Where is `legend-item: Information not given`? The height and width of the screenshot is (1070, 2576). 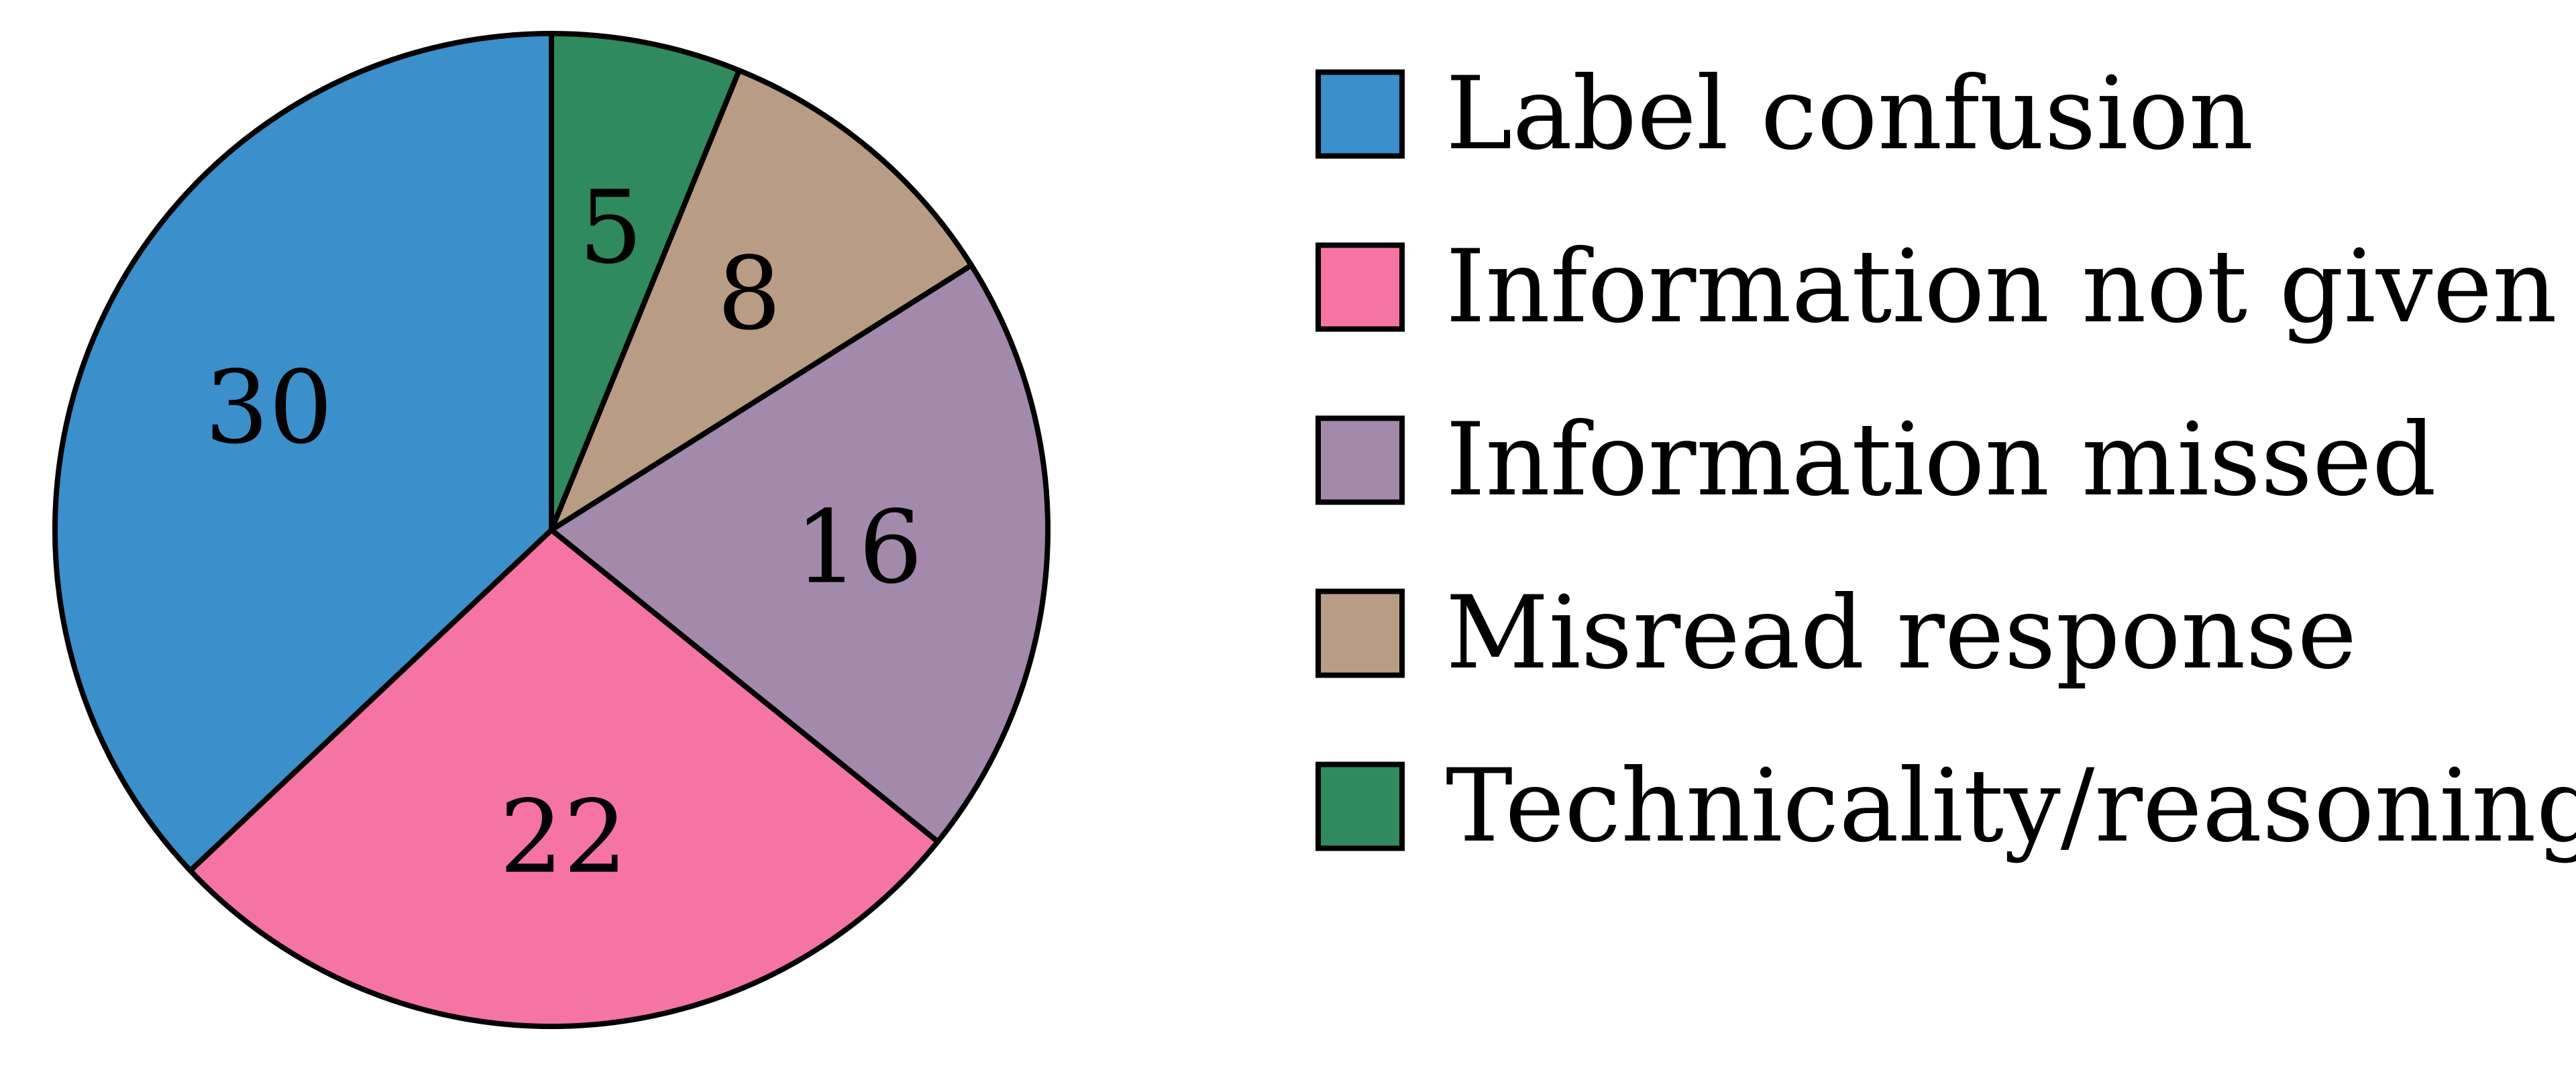
legend-item: Information not given is located at coordinates (1936, 287).